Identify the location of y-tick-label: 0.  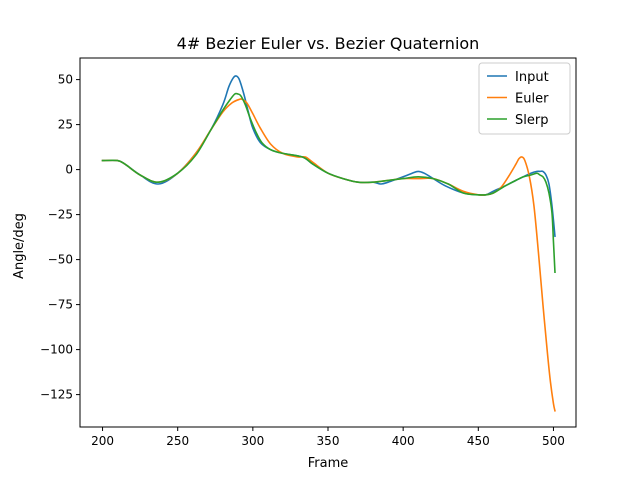
(69, 170).